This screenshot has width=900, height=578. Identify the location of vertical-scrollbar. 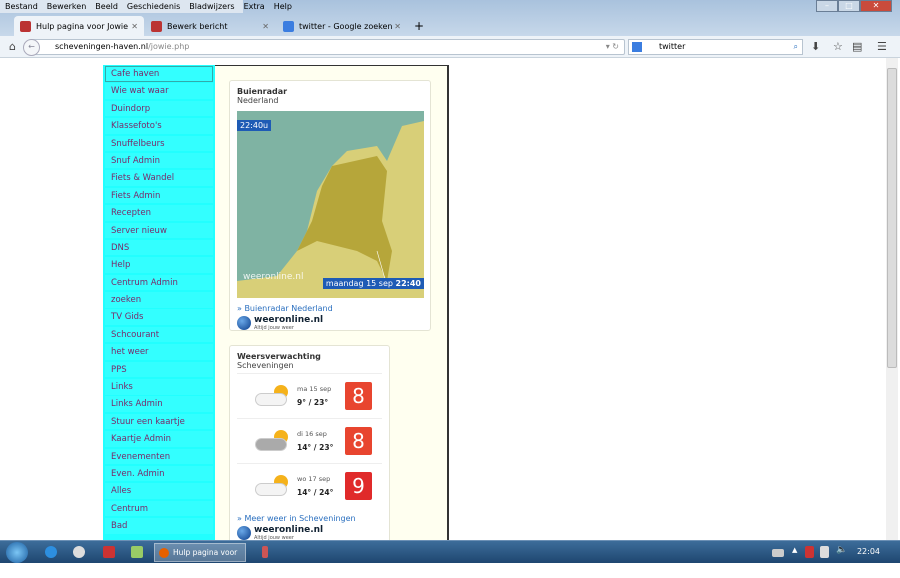
(892, 299).